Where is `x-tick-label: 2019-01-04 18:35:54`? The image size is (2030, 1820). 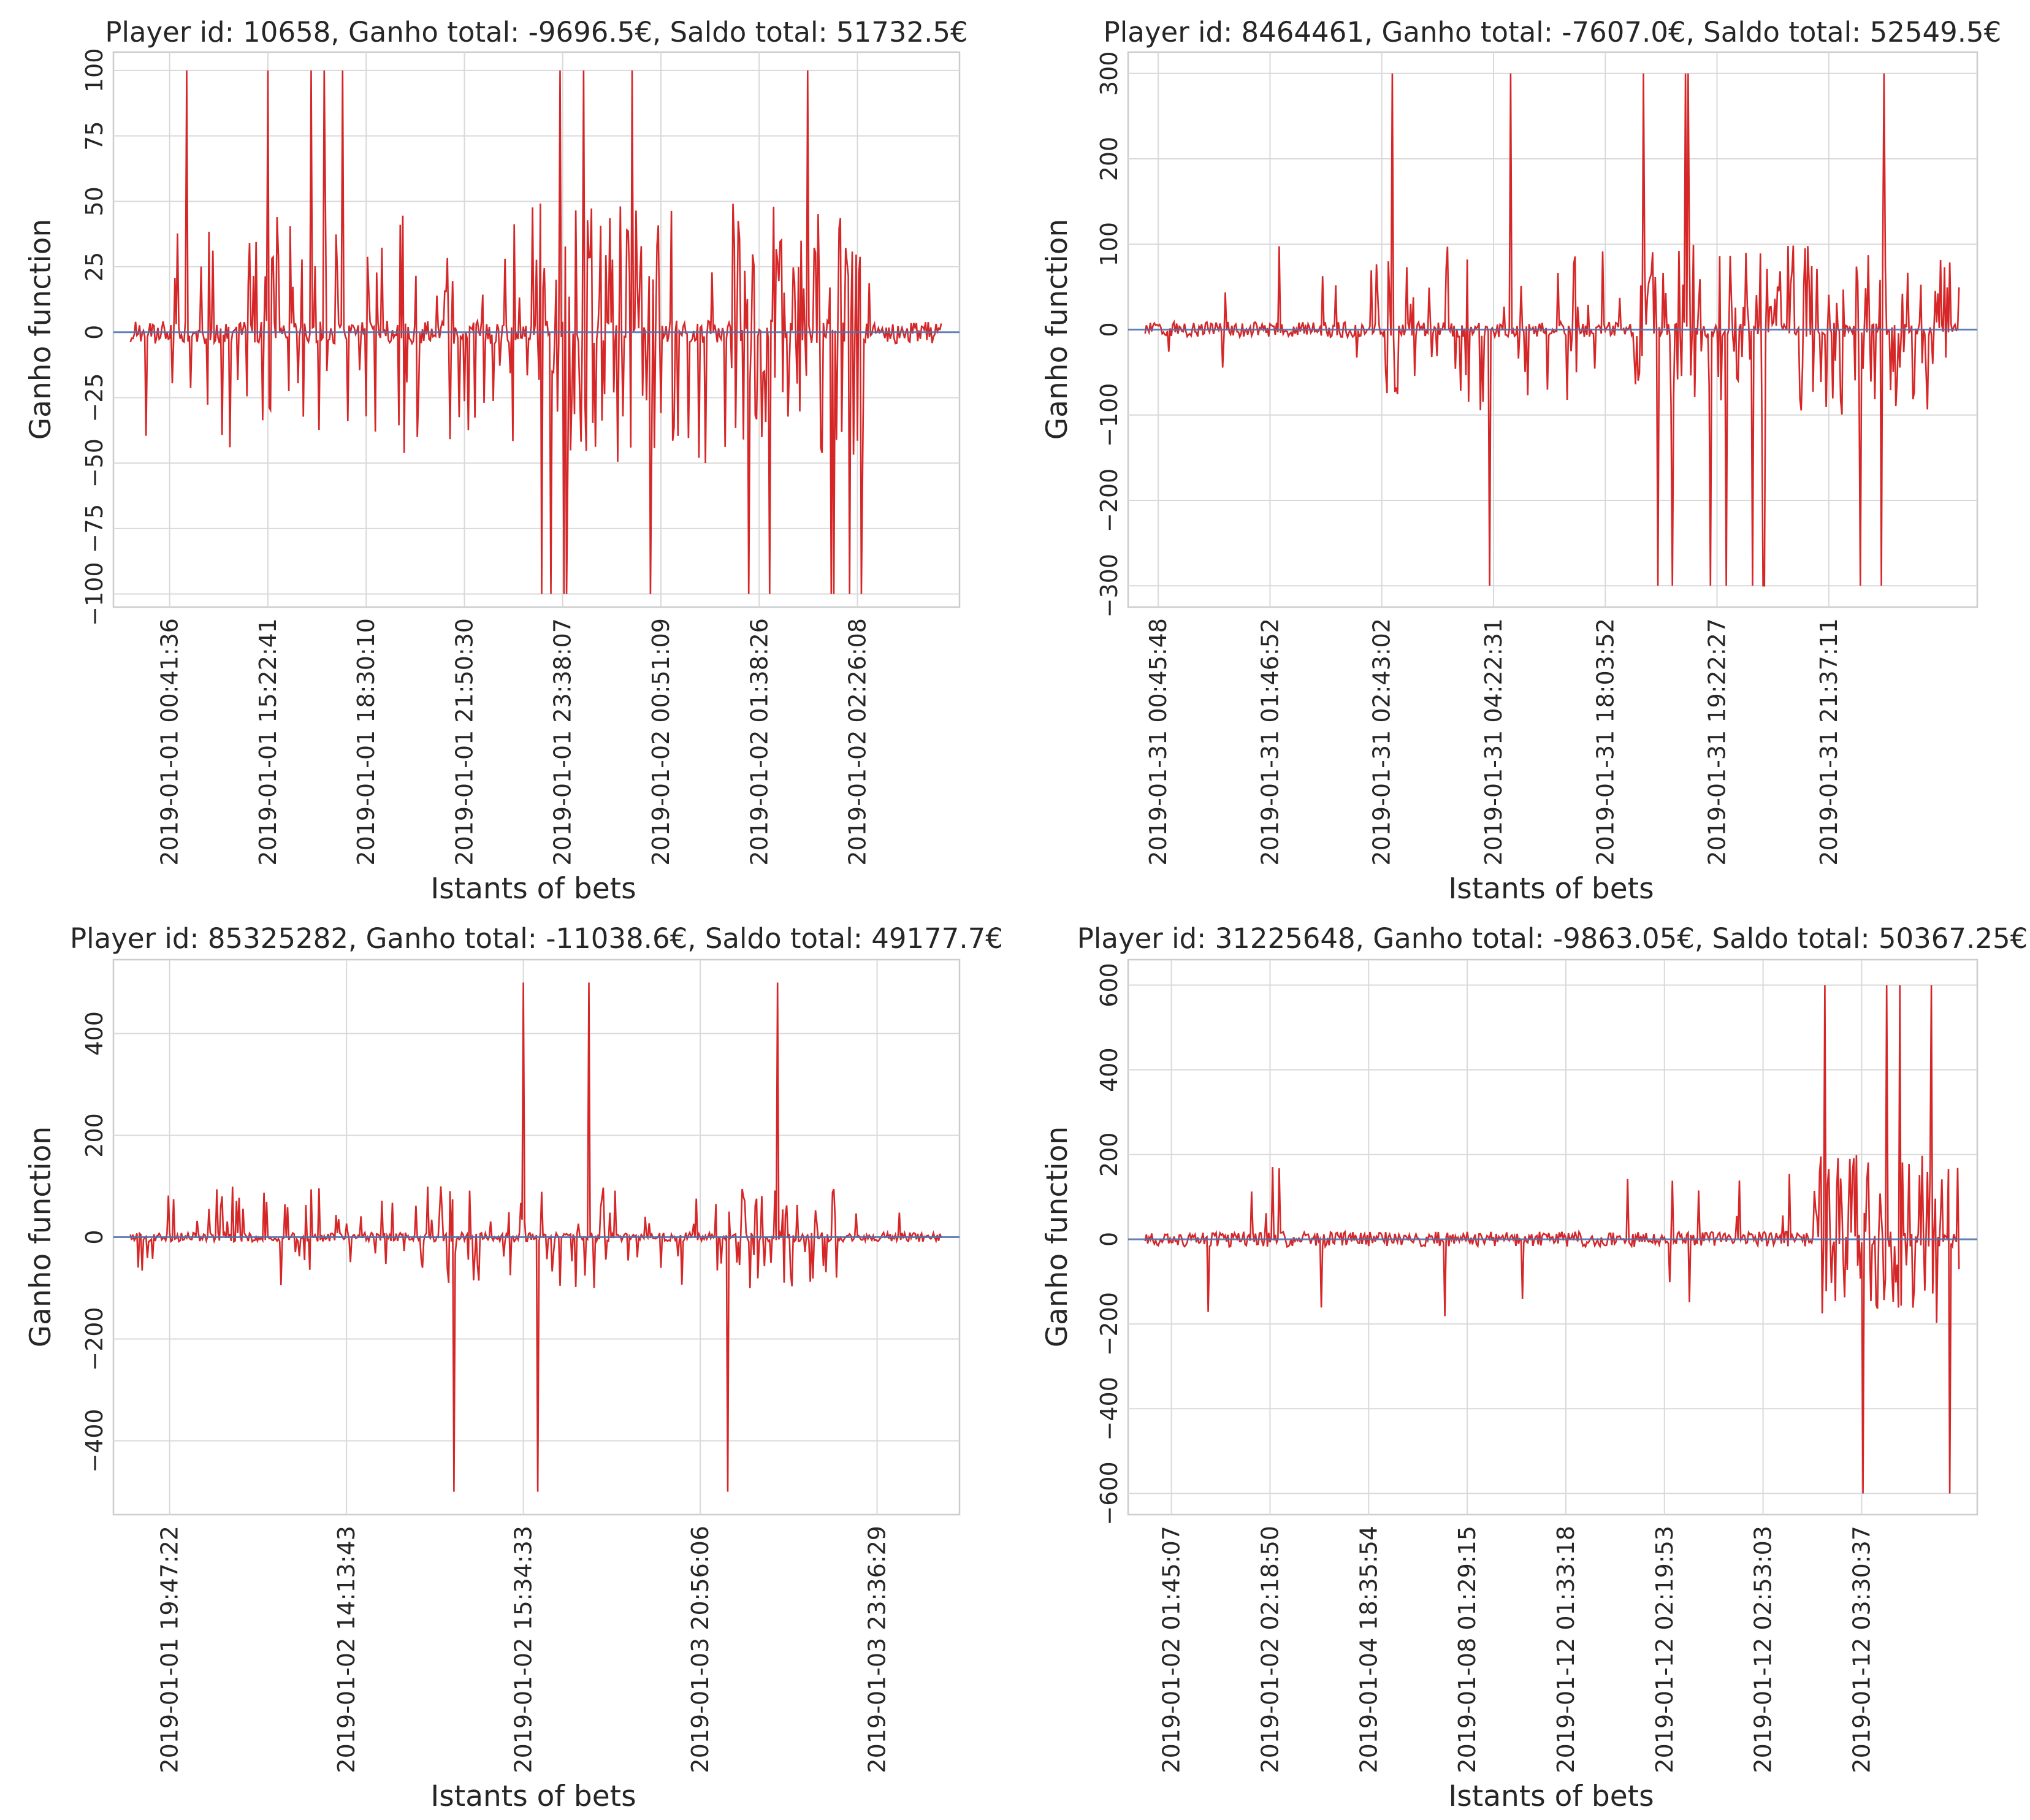
x-tick-label: 2019-01-04 18:35:54 is located at coordinates (1368, 1649).